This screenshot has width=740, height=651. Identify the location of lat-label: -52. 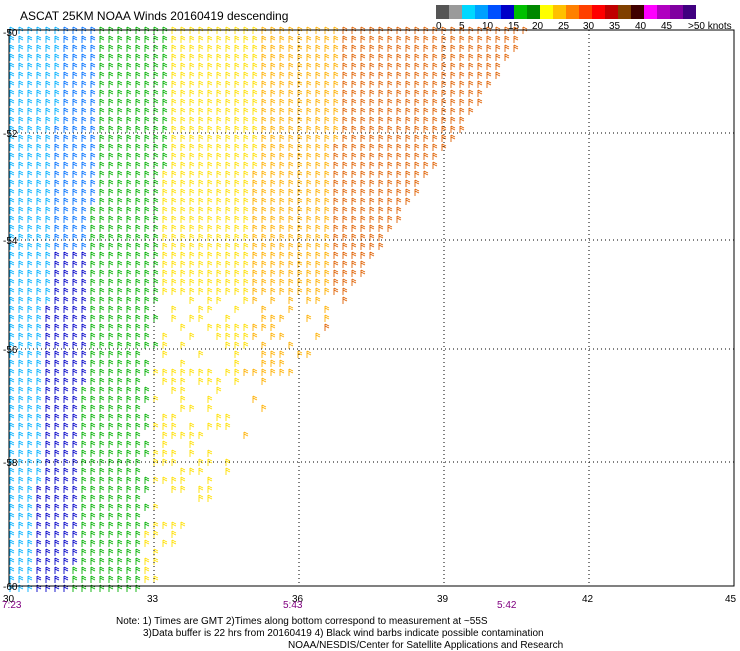
(10, 134).